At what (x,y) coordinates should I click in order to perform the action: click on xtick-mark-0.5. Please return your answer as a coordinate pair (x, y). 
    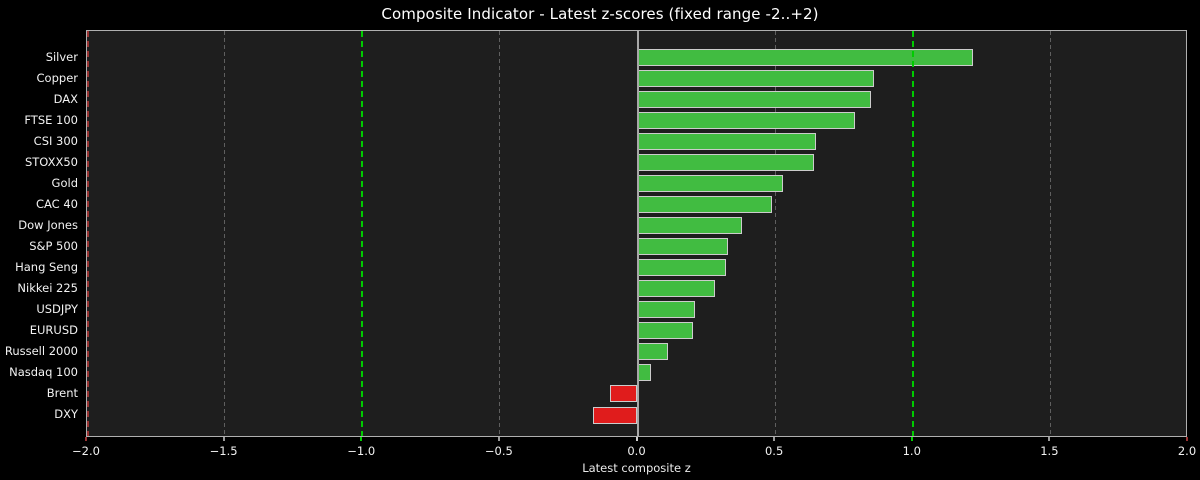
    Looking at the image, I should click on (774, 439).